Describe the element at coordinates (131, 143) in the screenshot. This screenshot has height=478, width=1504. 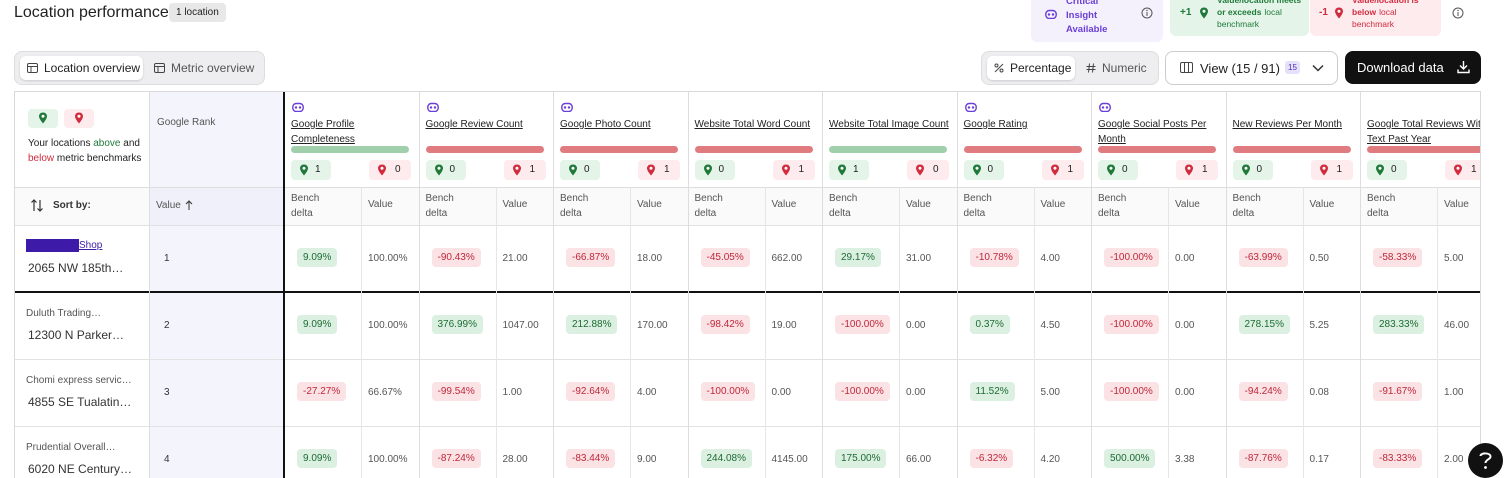
I see `summary-mid: and` at that location.